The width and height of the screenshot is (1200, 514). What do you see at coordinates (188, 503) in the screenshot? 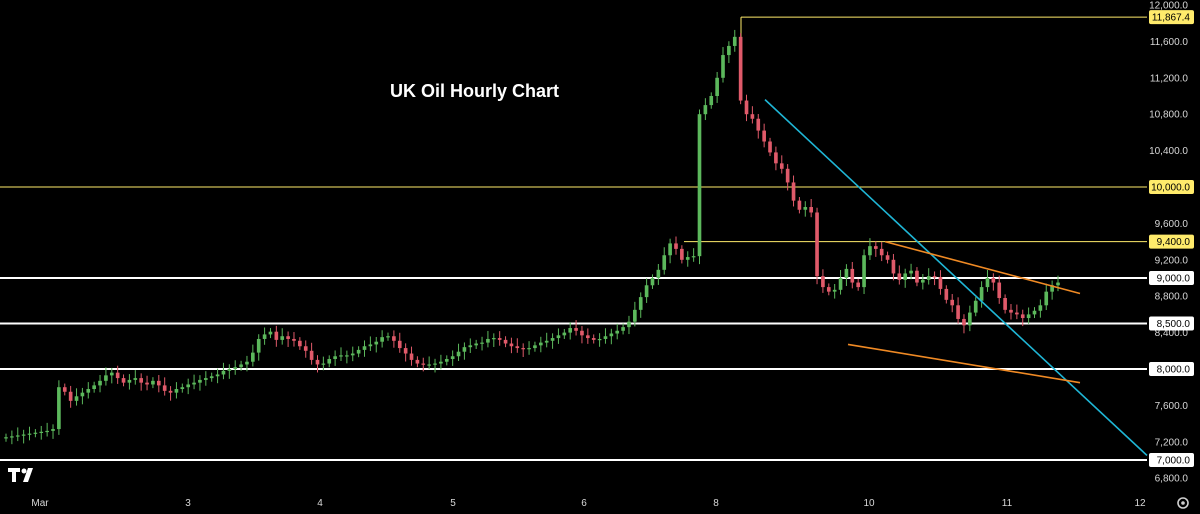
I see `x-tick-label: 3` at bounding box center [188, 503].